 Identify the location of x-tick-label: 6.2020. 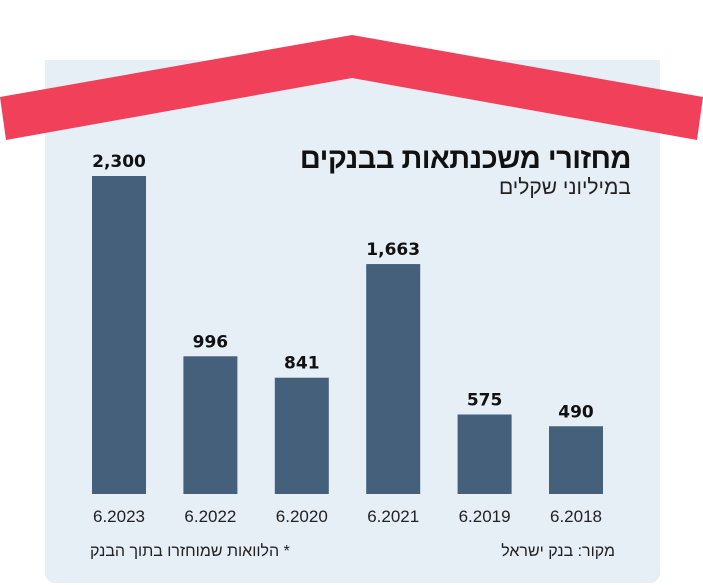
(302, 516).